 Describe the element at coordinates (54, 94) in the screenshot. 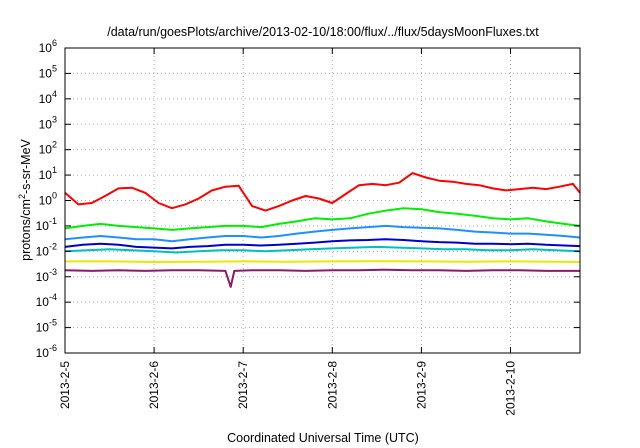

I see `y-tick-exponent: 4` at that location.